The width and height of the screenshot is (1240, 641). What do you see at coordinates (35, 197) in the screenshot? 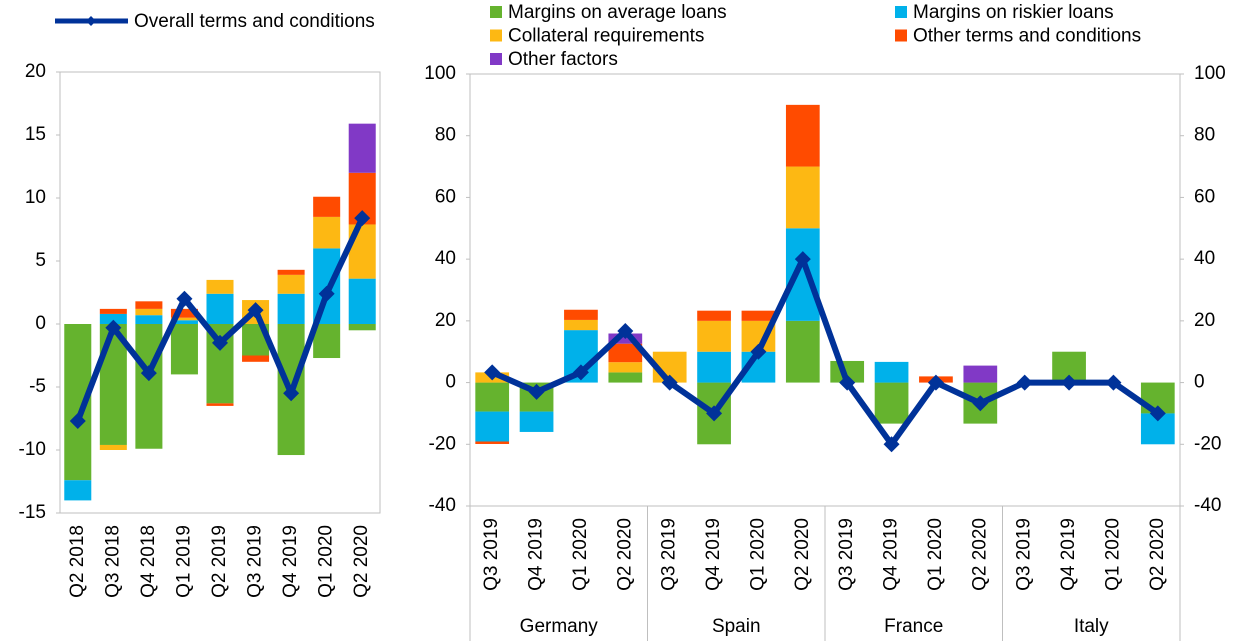
I see `y-tick-label: 10` at bounding box center [35, 197].